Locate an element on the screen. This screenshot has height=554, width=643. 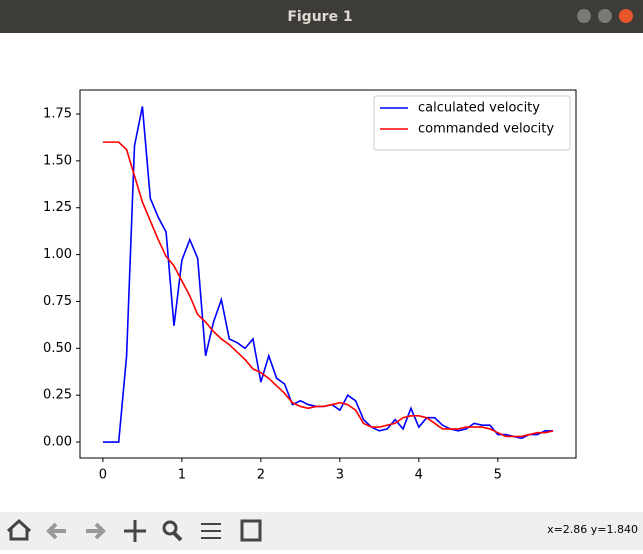
zoom-button is located at coordinates (170, 528).